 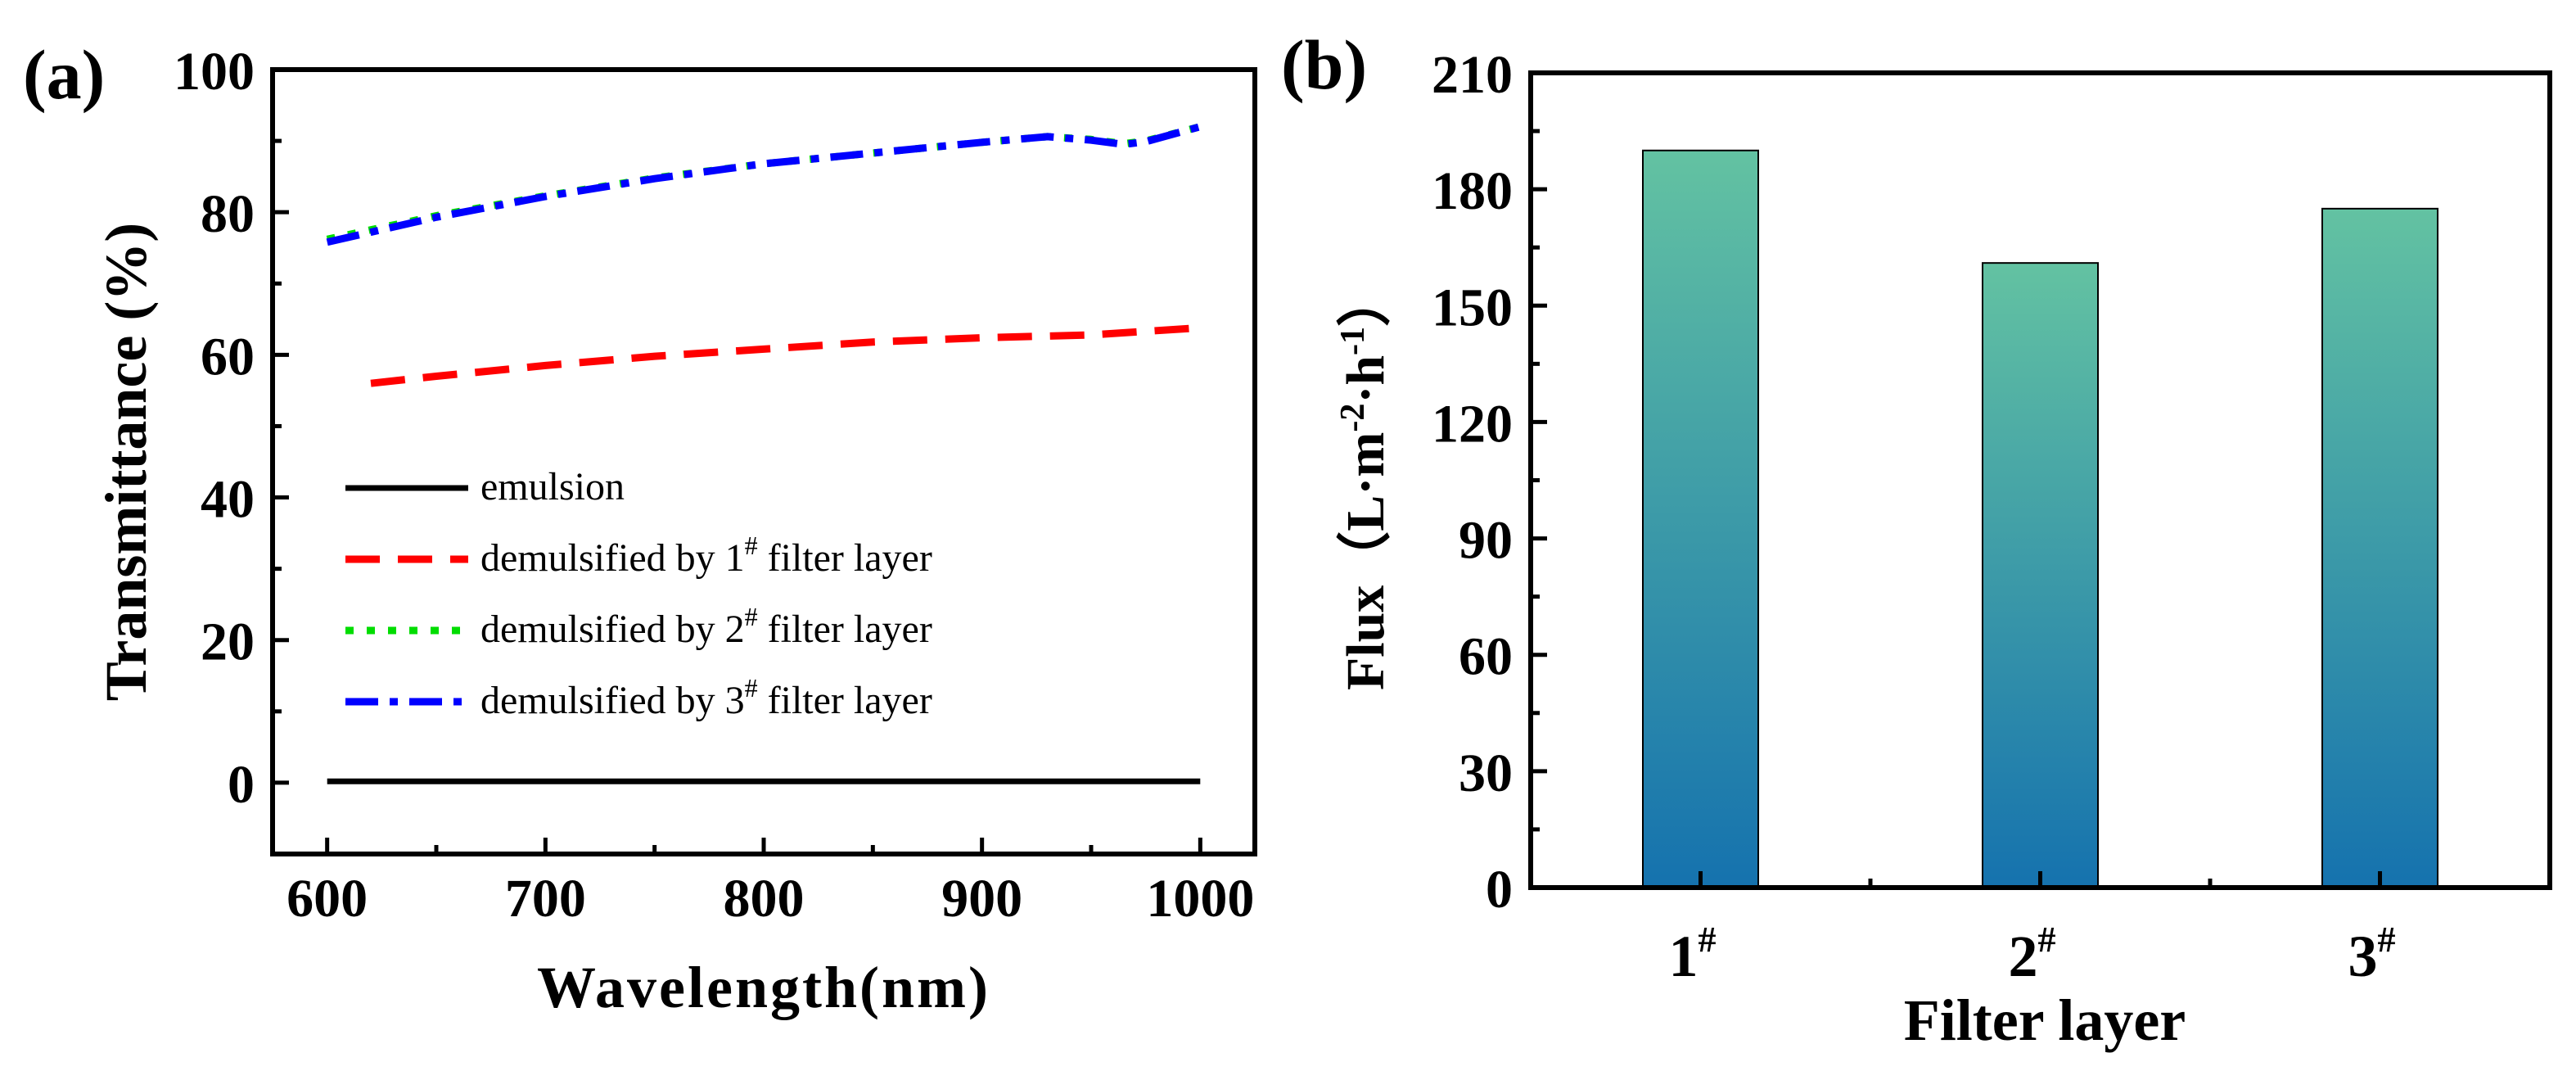 What do you see at coordinates (763, 987) in the screenshot?
I see `panel-a-x-axis-label: Wavelength(nm)` at bounding box center [763, 987].